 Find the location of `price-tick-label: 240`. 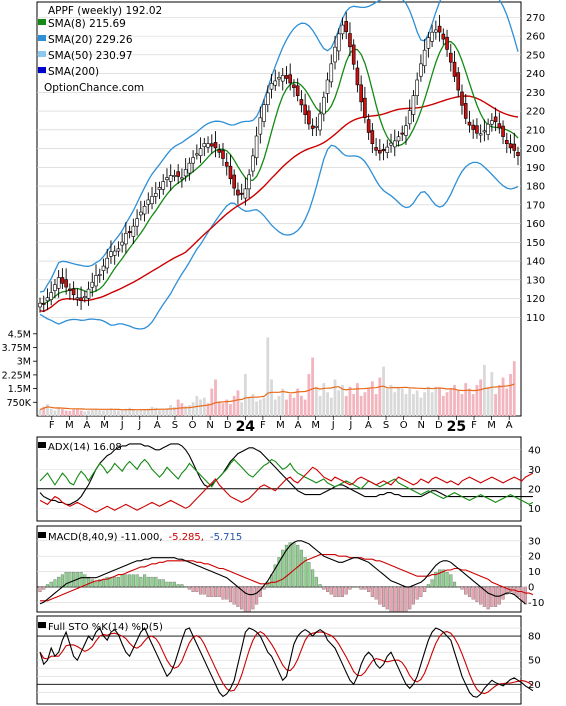

price-tick-label: 240 is located at coordinates (535, 74).